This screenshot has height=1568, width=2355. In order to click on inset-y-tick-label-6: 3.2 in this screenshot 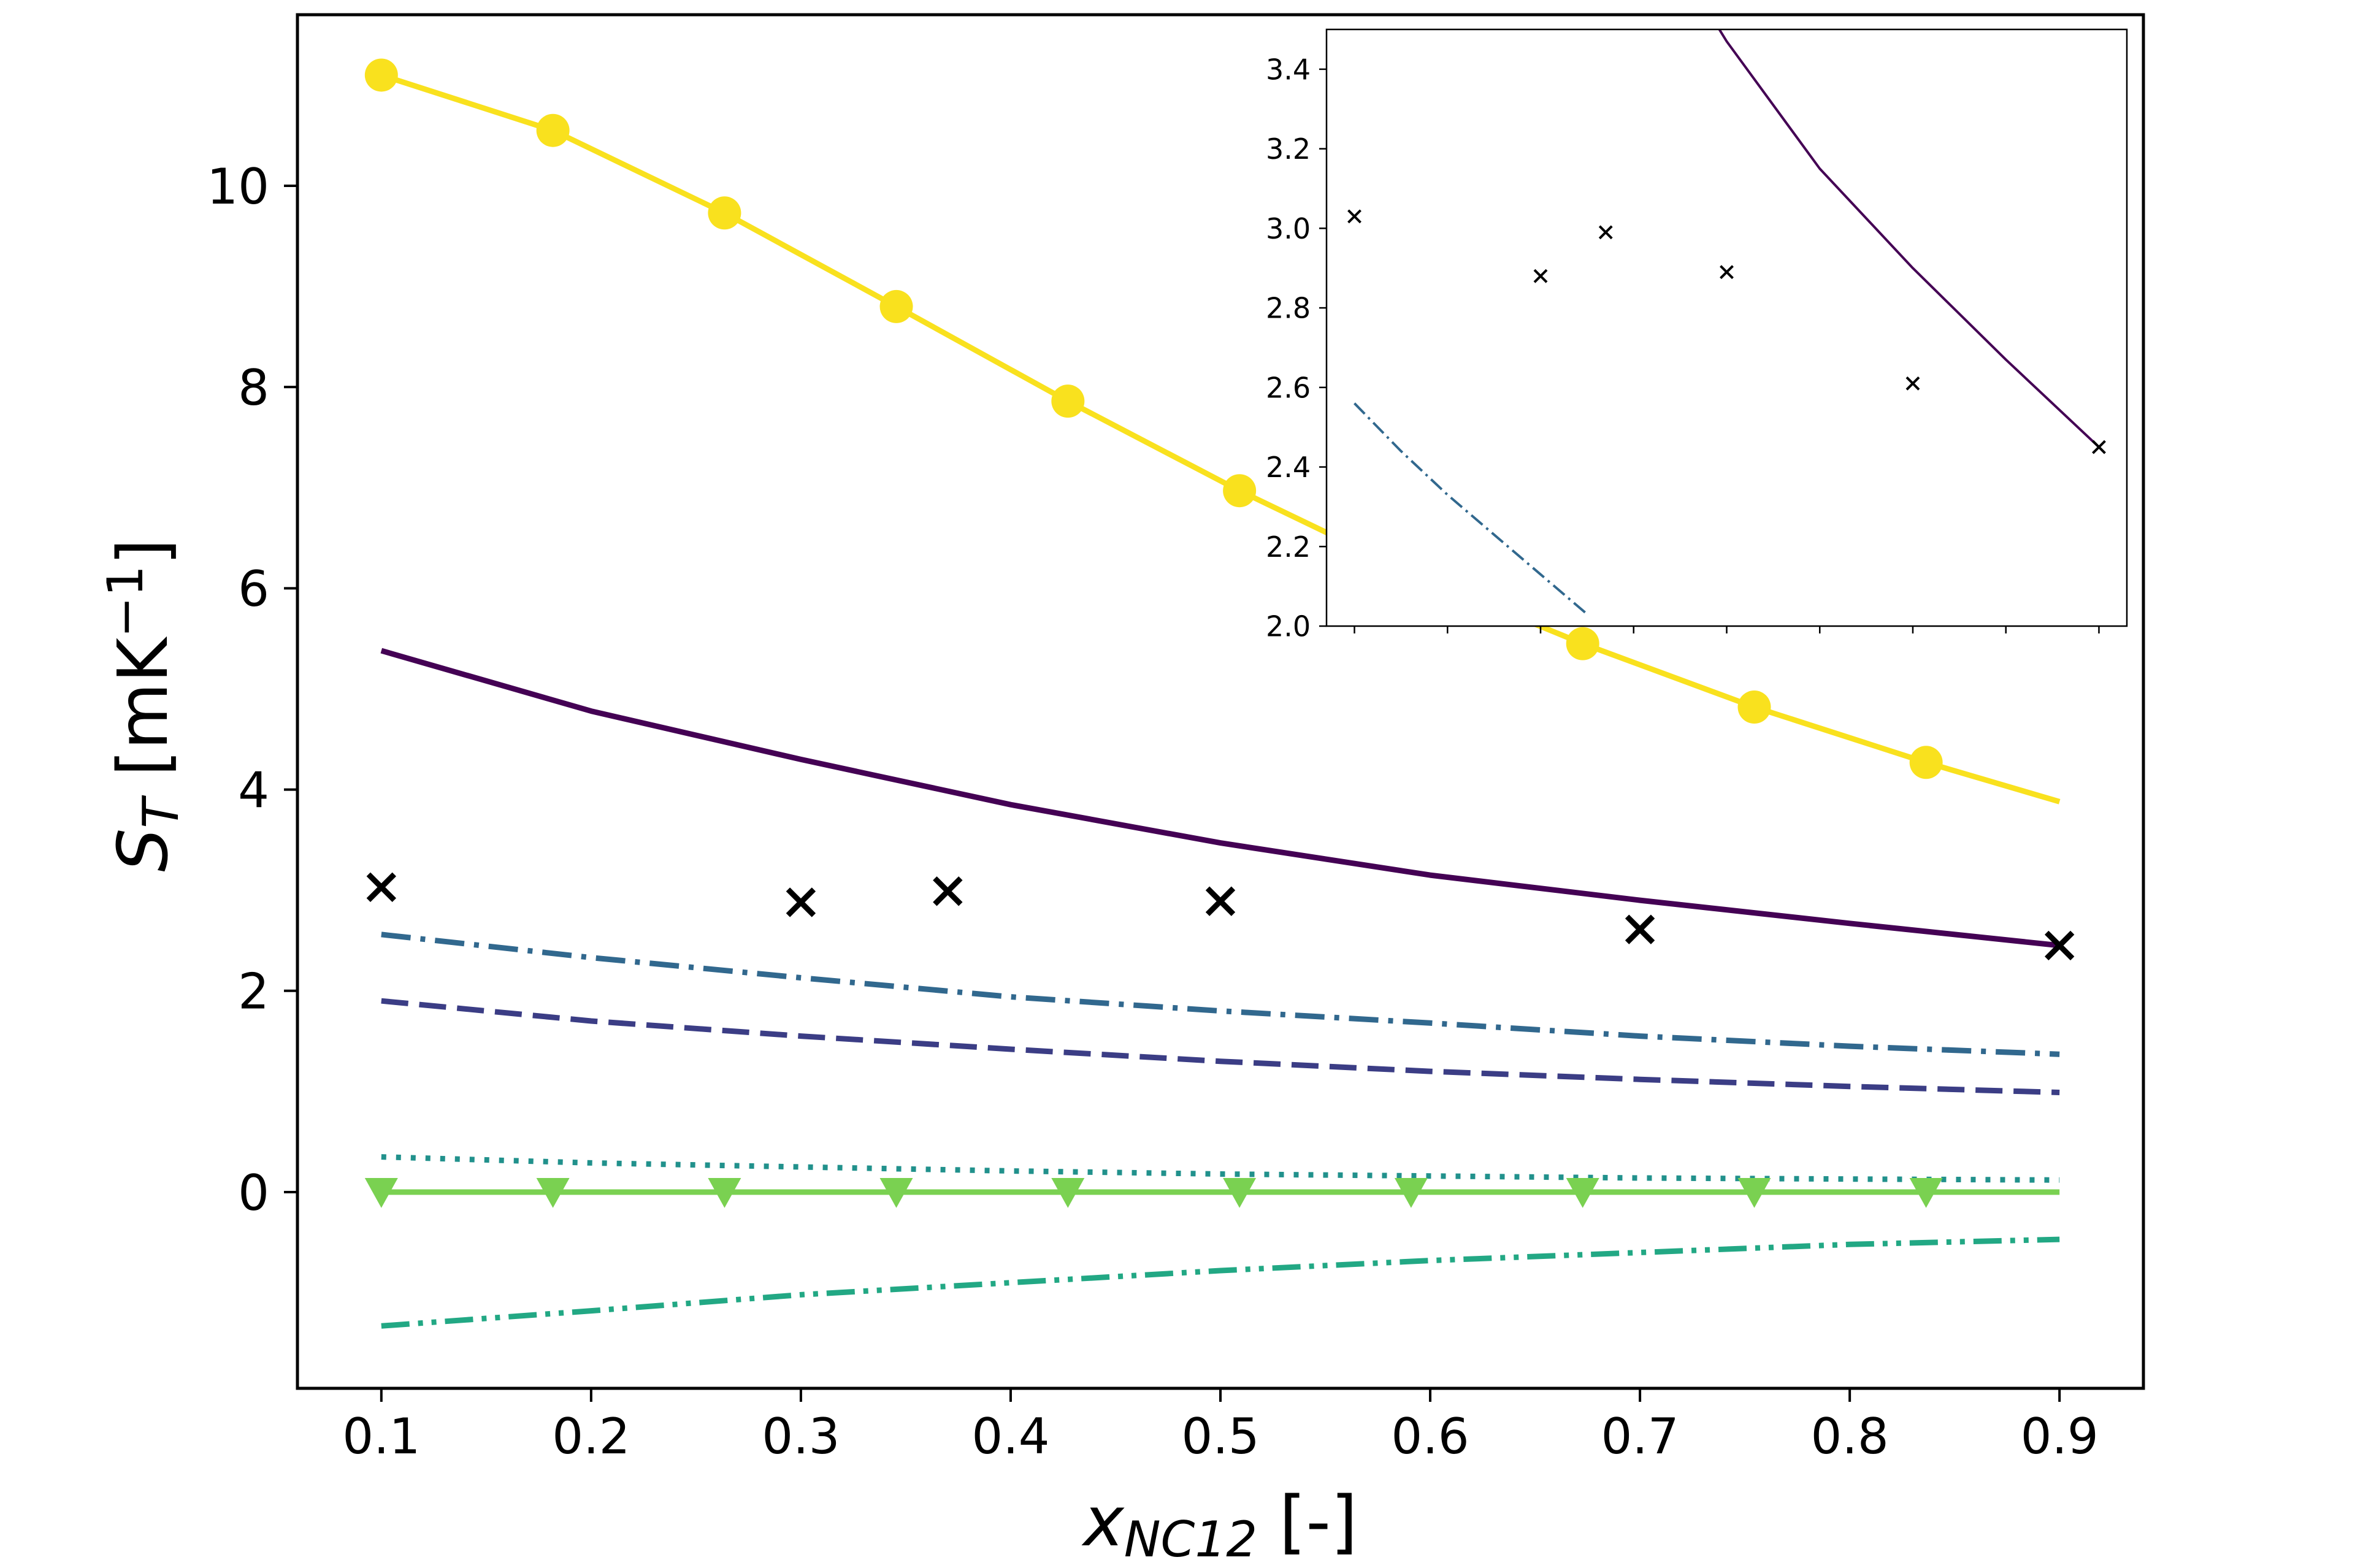, I will do `click(1288, 149)`.